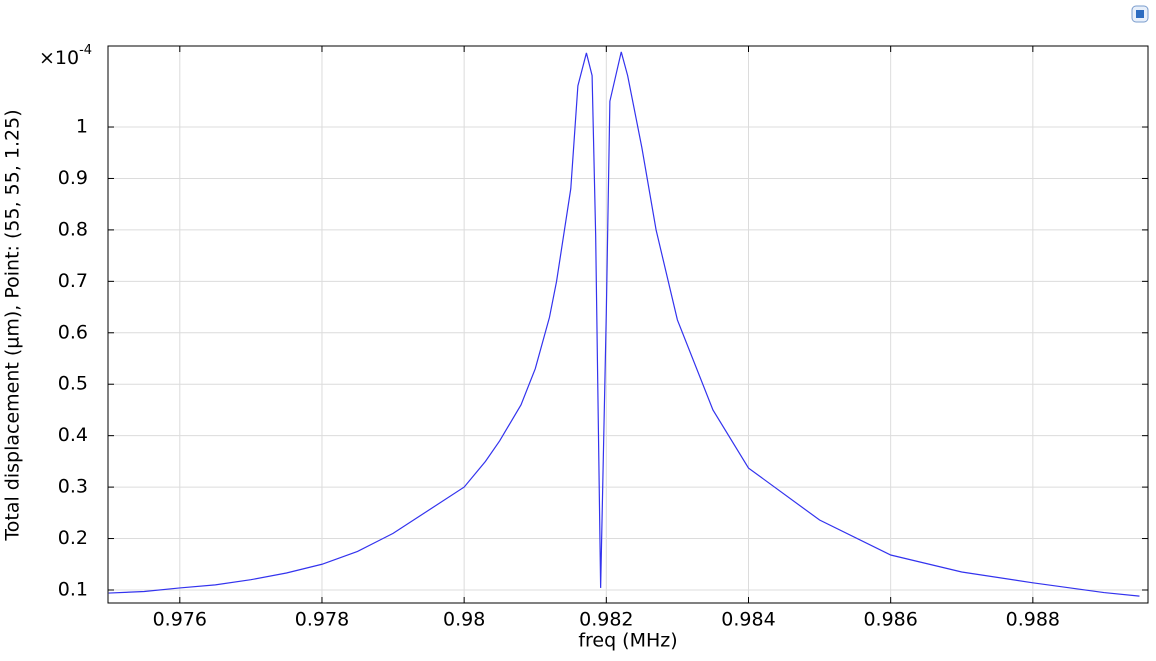  What do you see at coordinates (73, 229) in the screenshot?
I see `y-tick-label: 0.8` at bounding box center [73, 229].